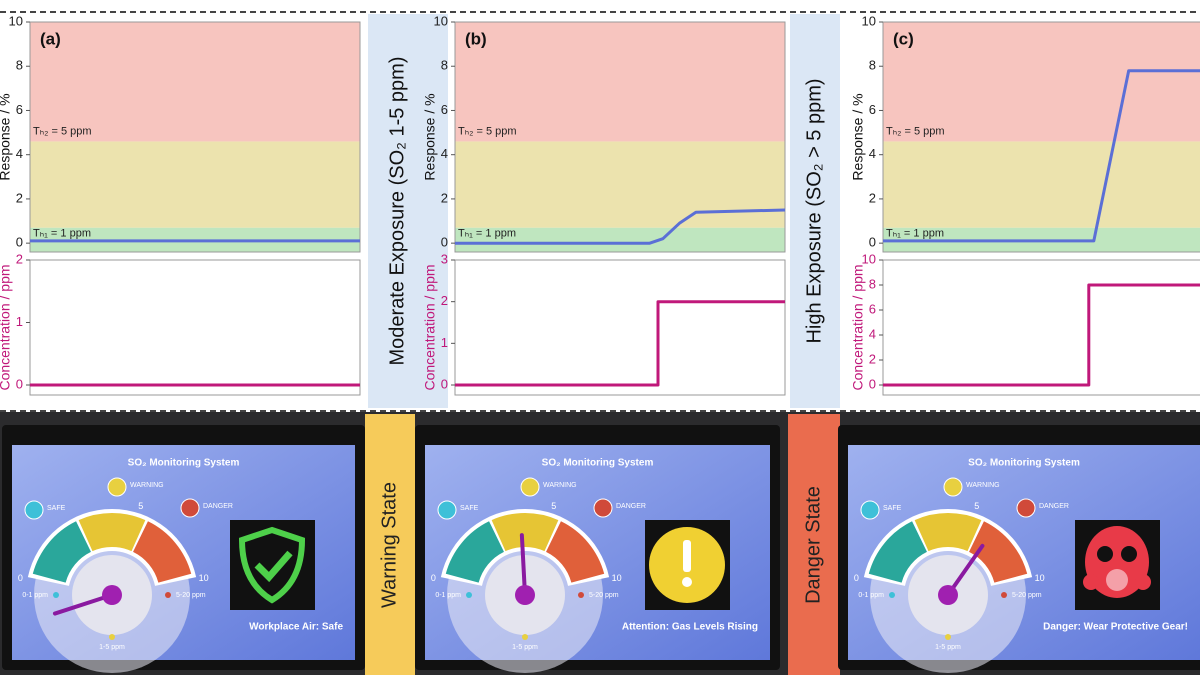 The width and height of the screenshot is (1200, 675). I want to click on danger-label: Danger State, so click(813, 545).